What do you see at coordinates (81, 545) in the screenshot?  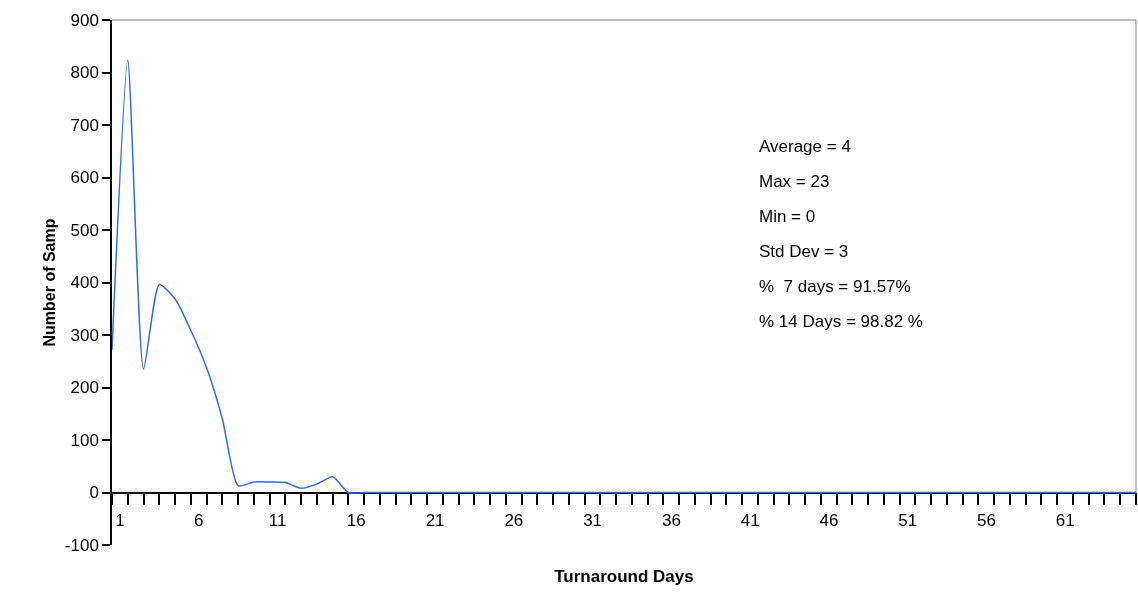 I see `y-tick-label: -100` at bounding box center [81, 545].